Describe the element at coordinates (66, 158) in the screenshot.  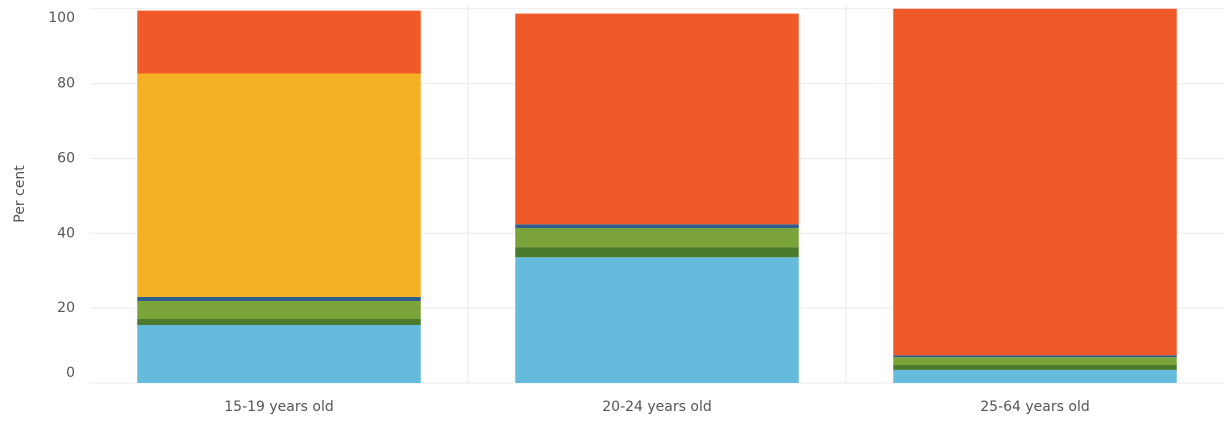
I see `y-tick-label: 60` at that location.